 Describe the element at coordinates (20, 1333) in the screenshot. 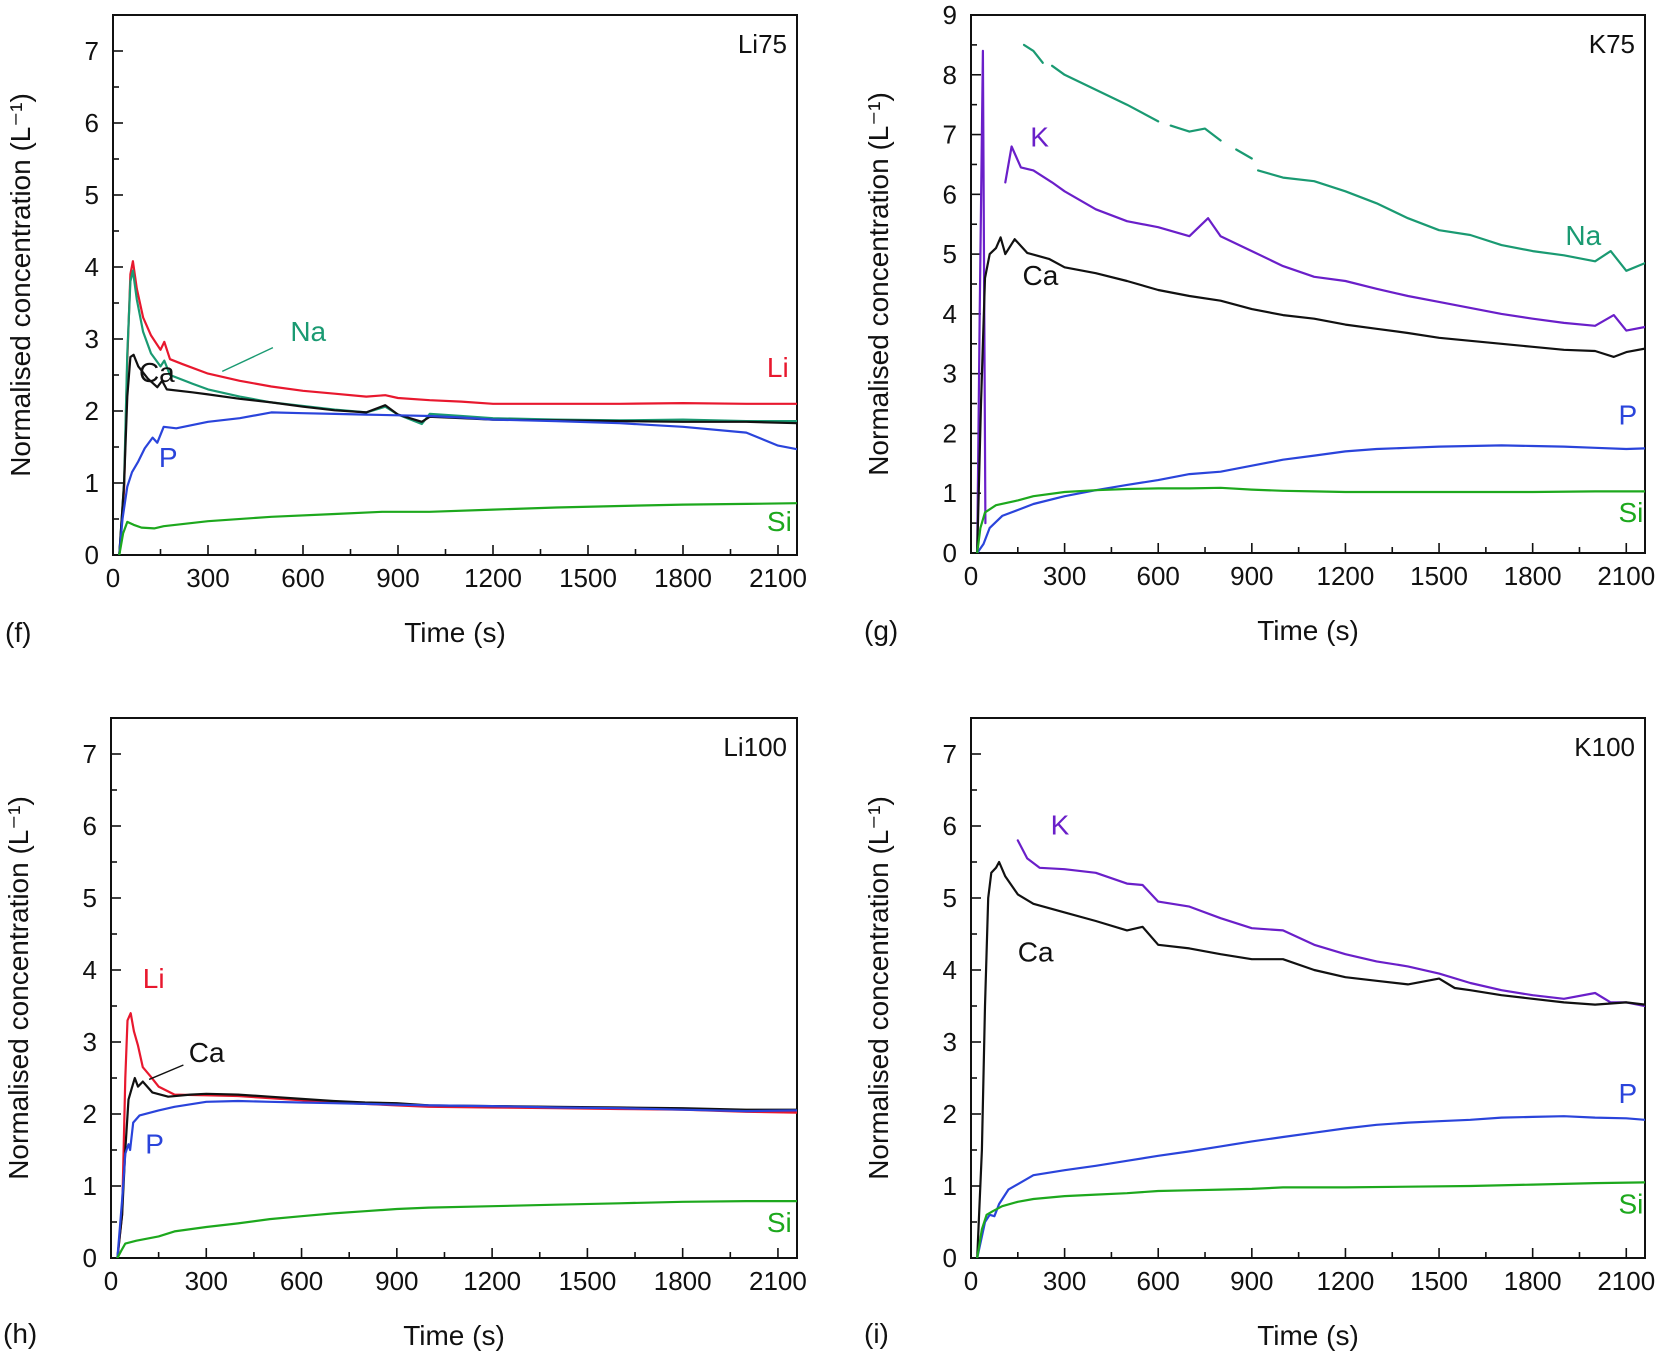

I see `panel-letter: (h)` at that location.